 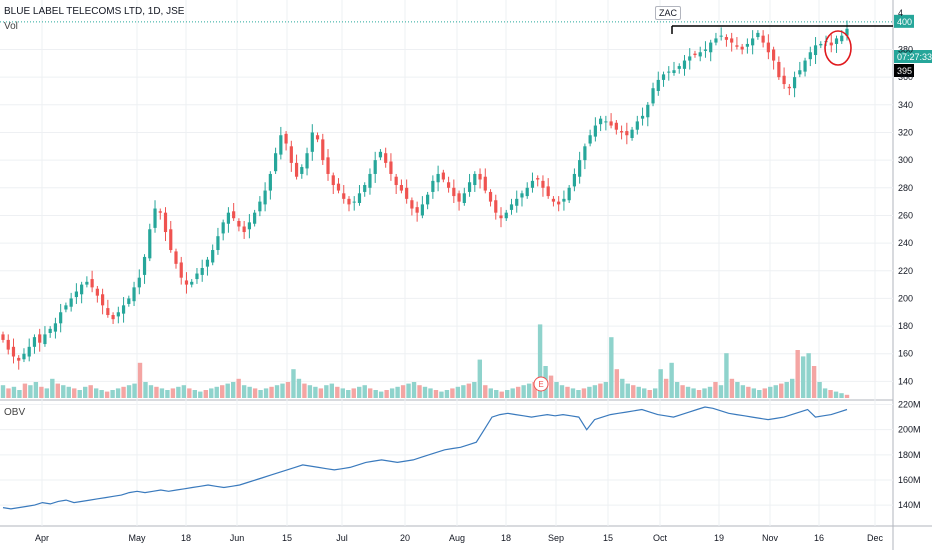 I want to click on obv-axis: 140M 160M 180M 200M 220M, so click(x=909, y=455).